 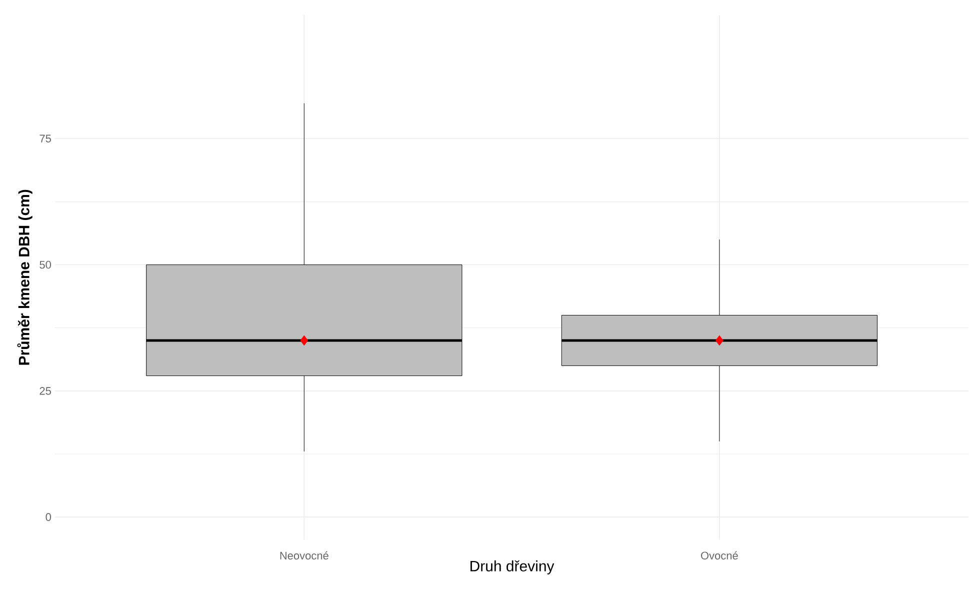 I want to click on x-tick-label: Ovocné, so click(x=719, y=555).